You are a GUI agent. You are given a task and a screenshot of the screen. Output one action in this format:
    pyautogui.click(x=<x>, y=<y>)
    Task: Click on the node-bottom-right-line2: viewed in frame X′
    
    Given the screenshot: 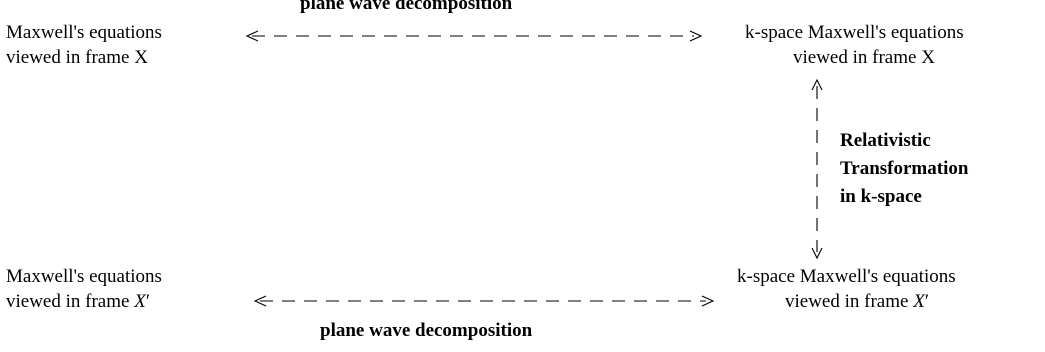 What is the action you would take?
    pyautogui.click(x=857, y=301)
    